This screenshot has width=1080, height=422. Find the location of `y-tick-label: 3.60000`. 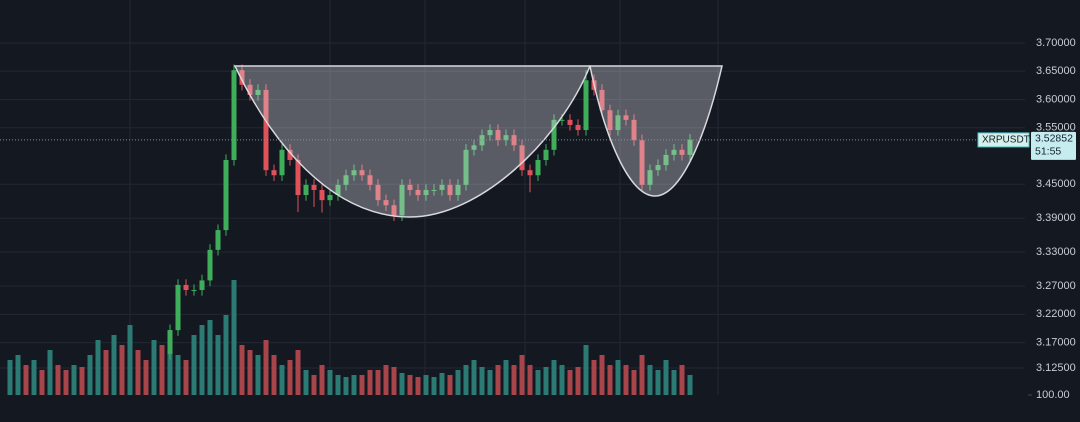

y-tick-label: 3.60000 is located at coordinates (1056, 99).